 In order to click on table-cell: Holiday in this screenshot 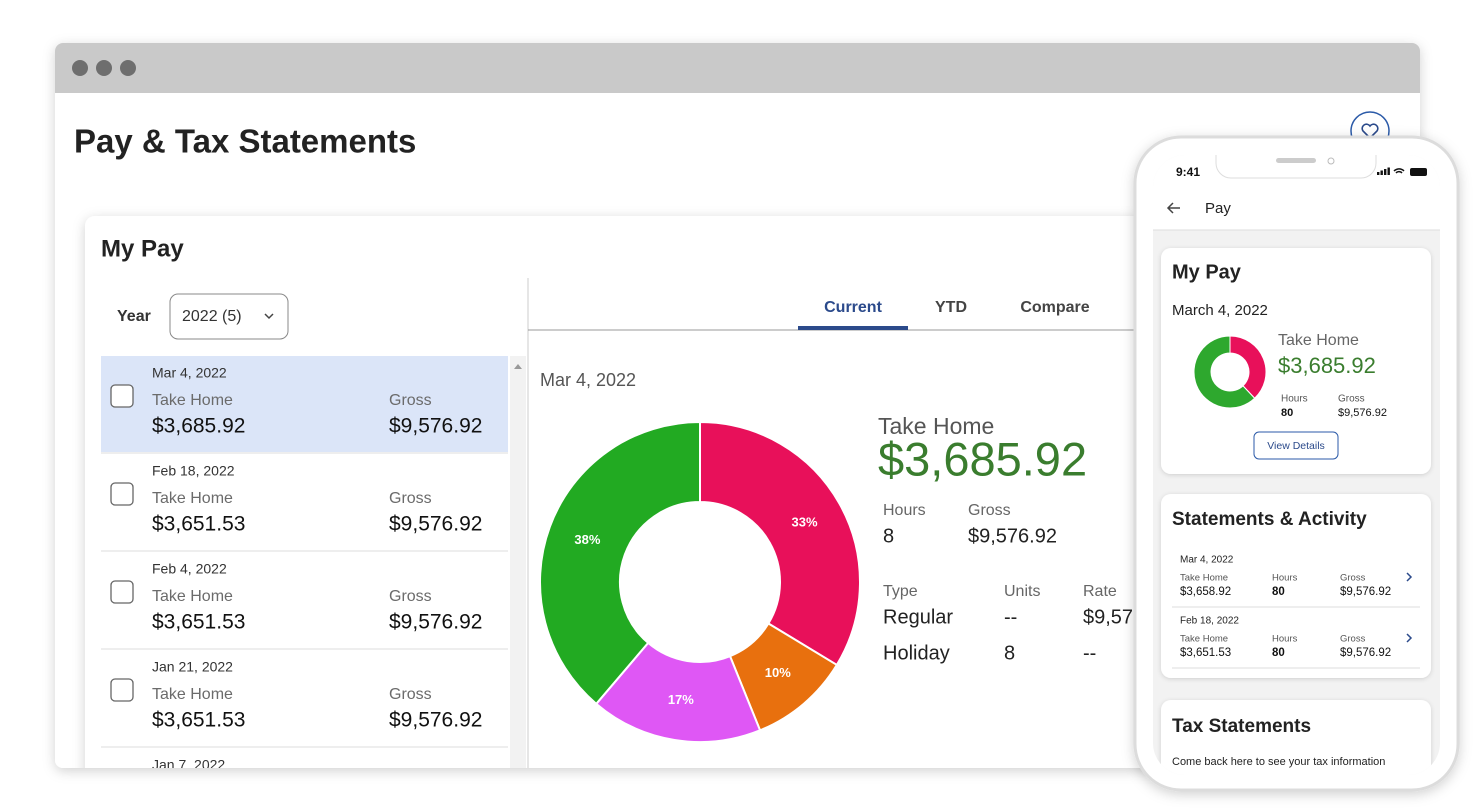, I will do `click(916, 653)`.